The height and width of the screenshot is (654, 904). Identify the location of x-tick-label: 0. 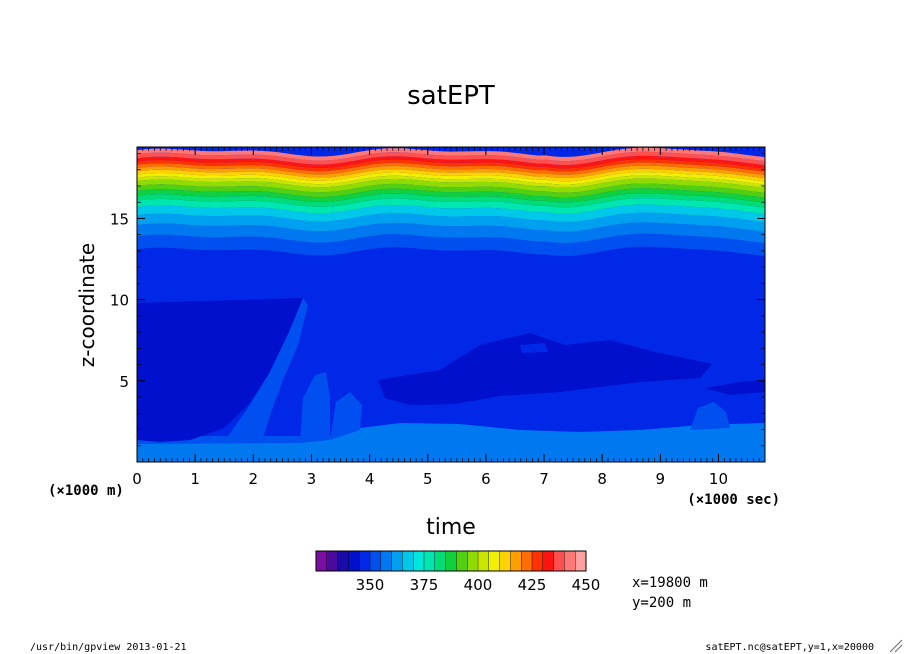
(137, 479).